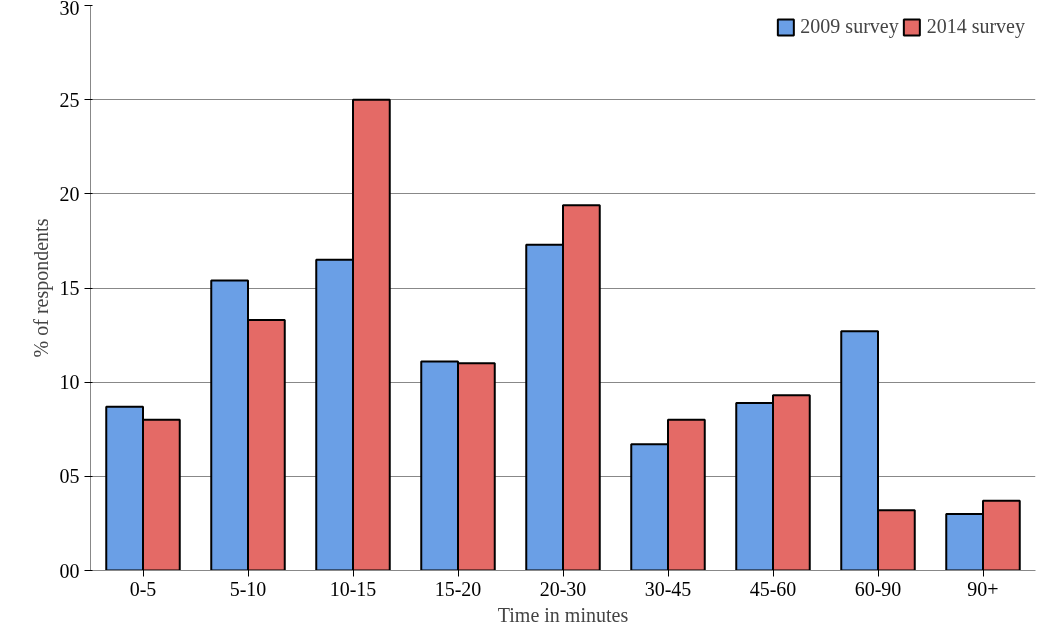 This screenshot has height=643, width=1042. Describe the element at coordinates (773, 588) in the screenshot. I see `x-tick-label: 45-60` at that location.